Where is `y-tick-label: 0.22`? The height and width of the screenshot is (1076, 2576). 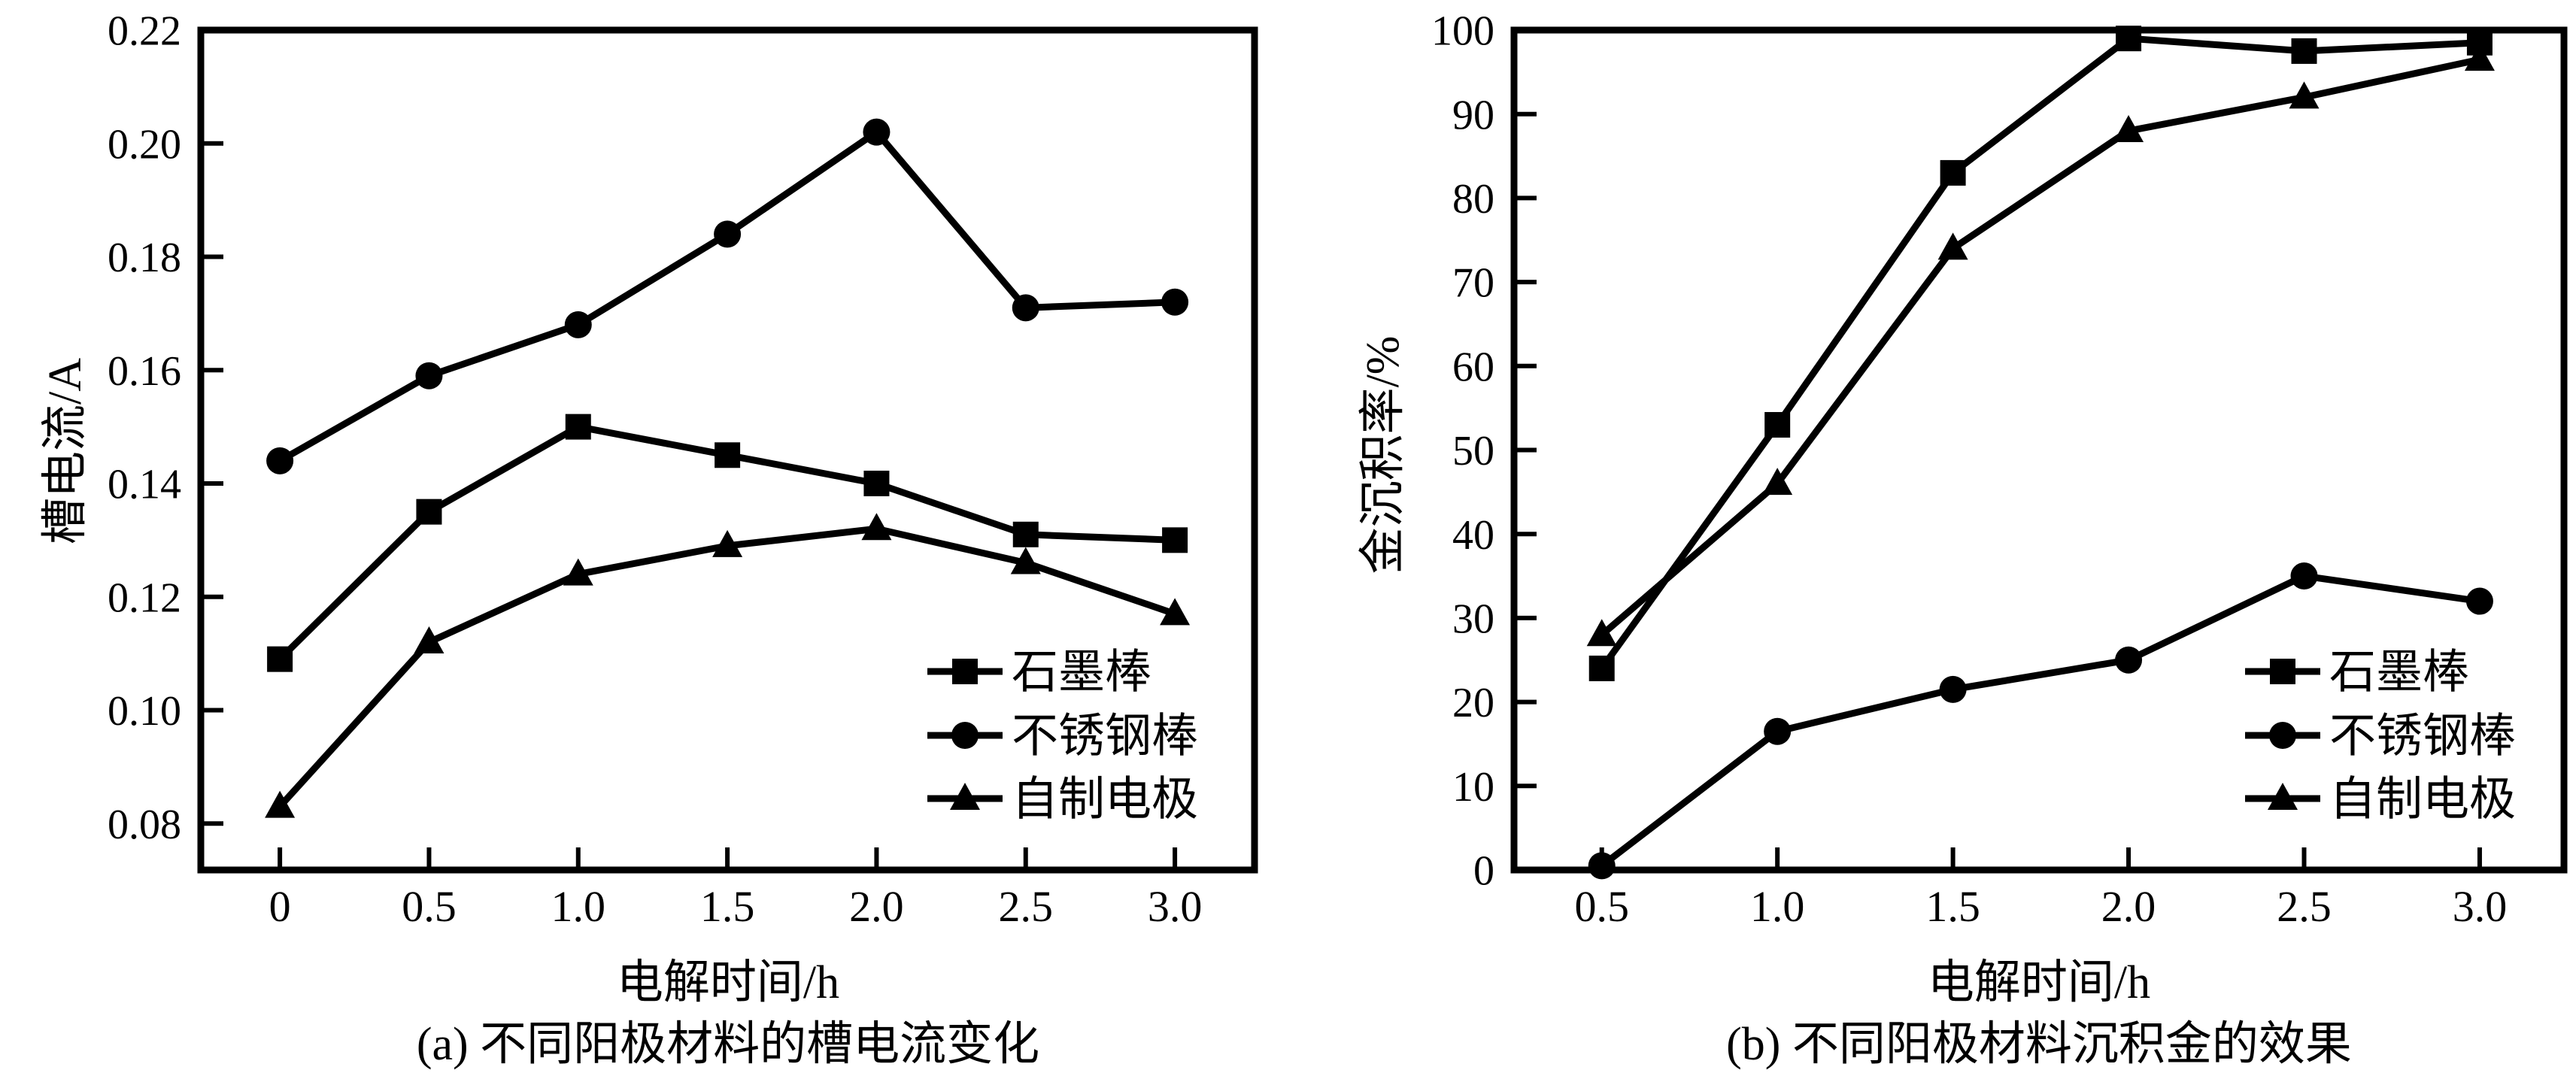
y-tick-label: 0.22 is located at coordinates (144, 31).